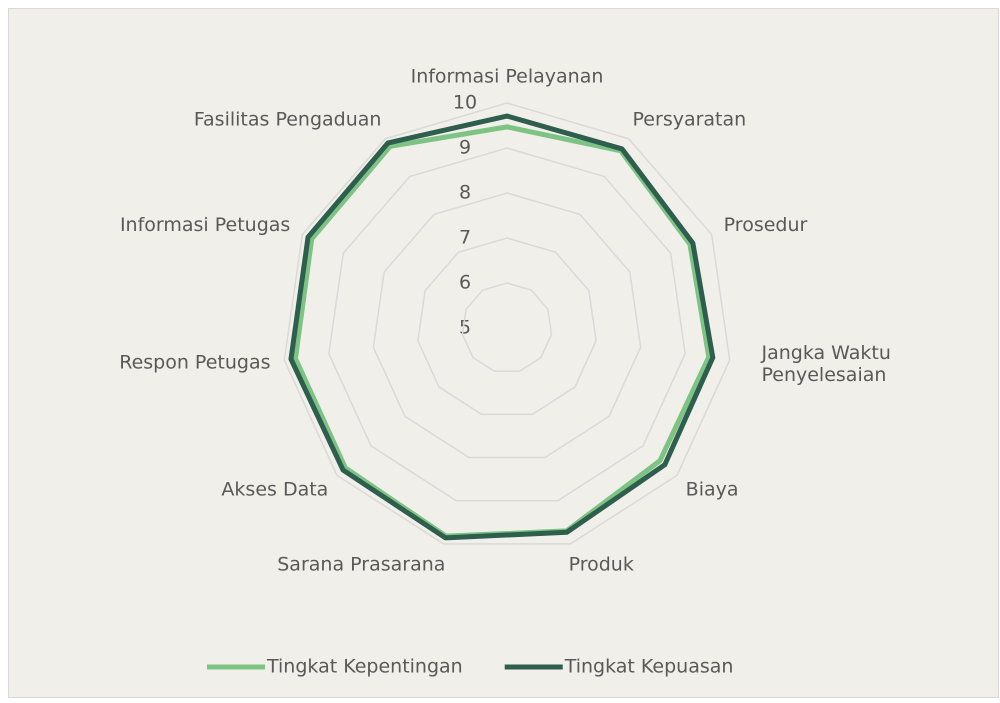  I want to click on category-label: Produk, so click(601, 564).